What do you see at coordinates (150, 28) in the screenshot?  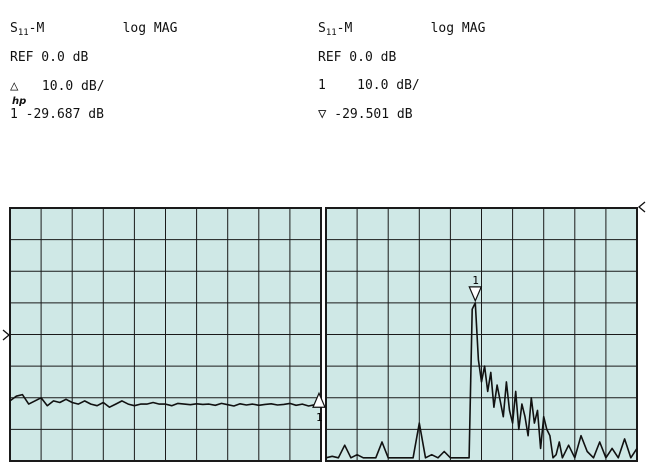 I see `left-format: log MAG` at bounding box center [150, 28].